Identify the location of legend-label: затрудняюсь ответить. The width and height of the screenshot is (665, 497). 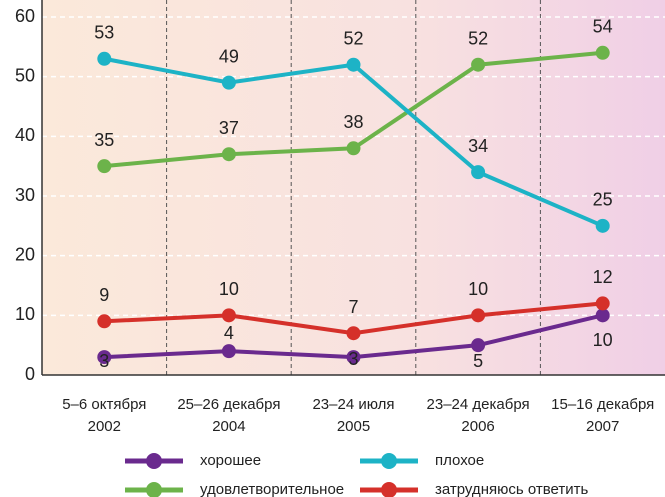
(511, 489).